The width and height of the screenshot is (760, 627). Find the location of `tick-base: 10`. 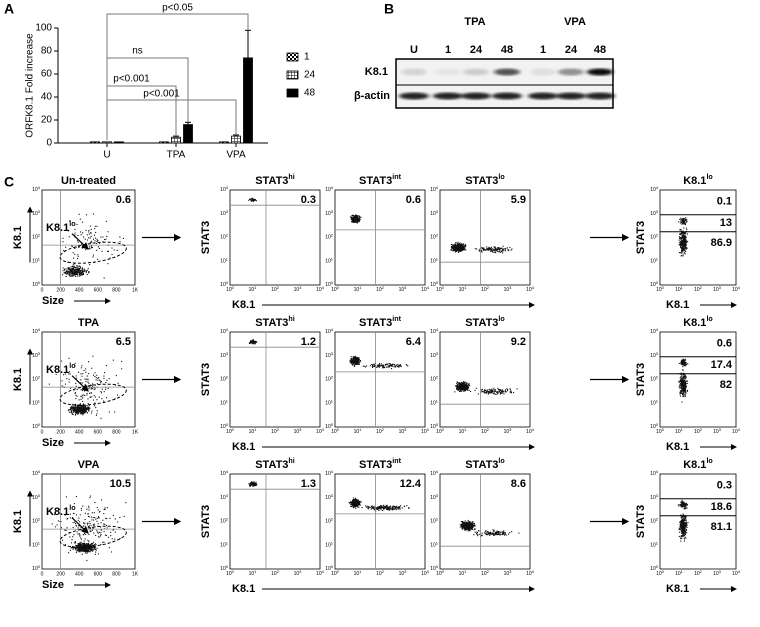

tick-base: 10 is located at coordinates (484, 290).